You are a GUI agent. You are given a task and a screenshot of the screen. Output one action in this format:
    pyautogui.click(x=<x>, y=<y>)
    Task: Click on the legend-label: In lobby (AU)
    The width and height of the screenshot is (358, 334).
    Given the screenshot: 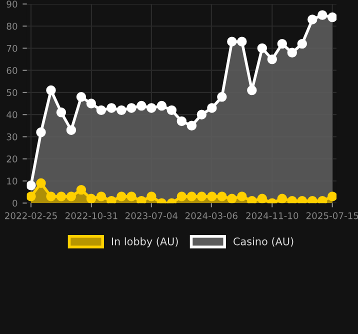 What is the action you would take?
    pyautogui.click(x=145, y=242)
    